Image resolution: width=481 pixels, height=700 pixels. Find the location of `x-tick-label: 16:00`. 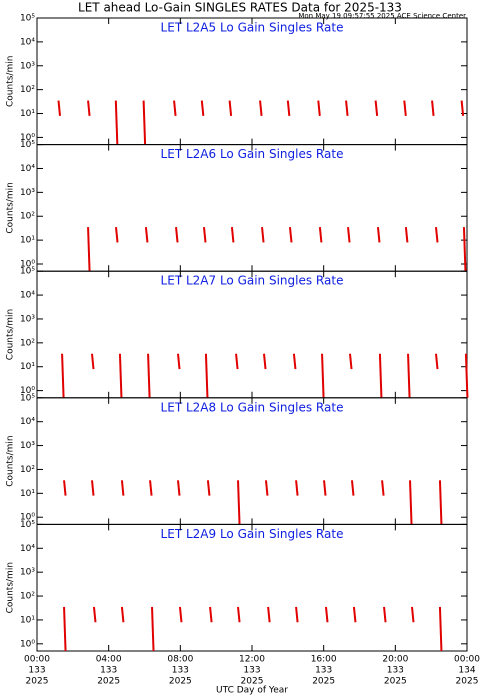

x-tick-label: 16:00 is located at coordinates (324, 660).